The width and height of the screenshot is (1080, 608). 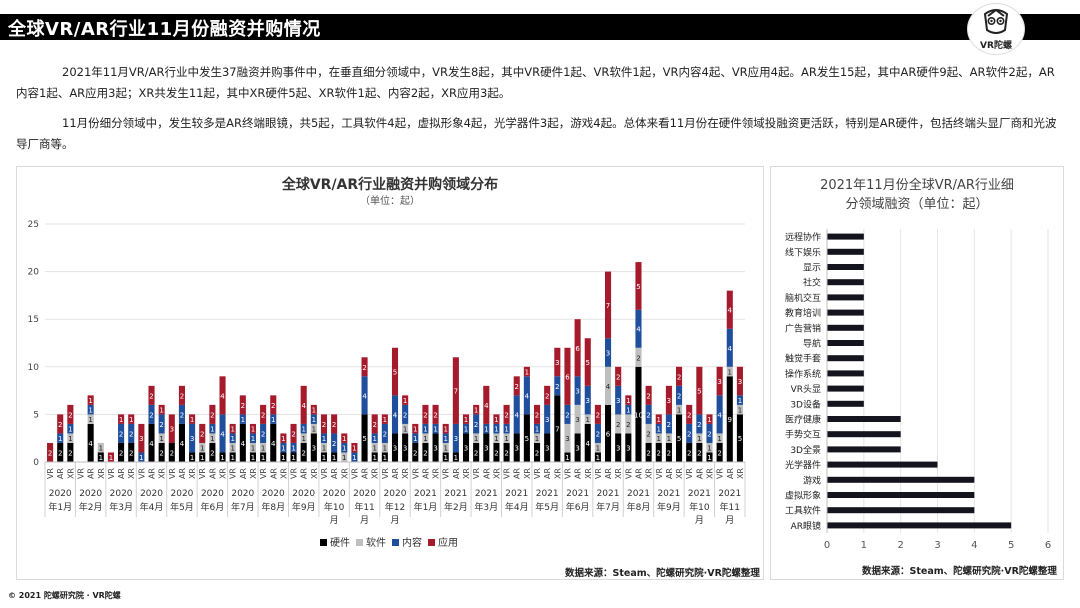 What do you see at coordinates (803, 420) in the screenshot?
I see `chart2-category-label: 医疗健康` at bounding box center [803, 420].